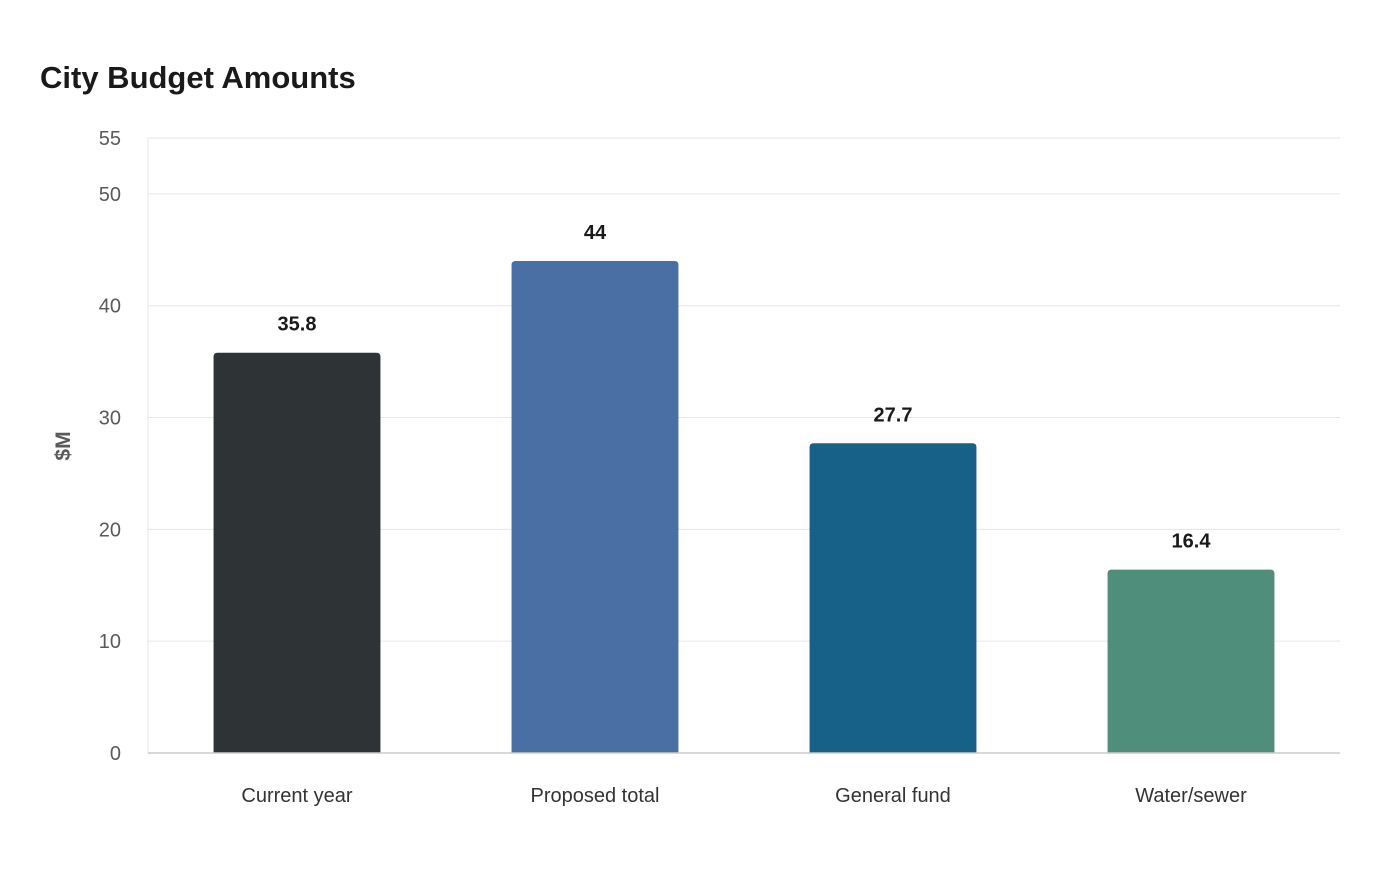 The image size is (1400, 880). Describe the element at coordinates (63, 445) in the screenshot. I see `y-axis-title: $M` at that location.